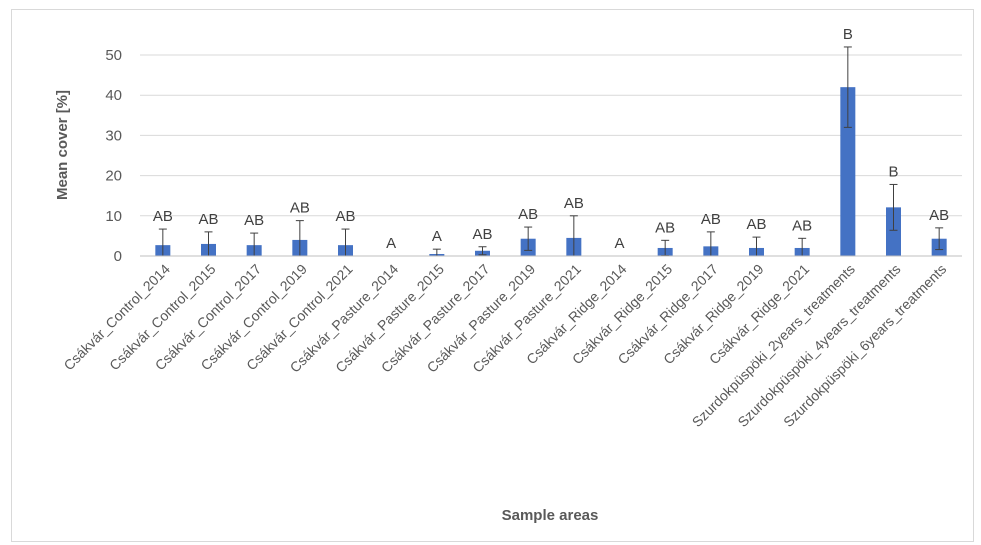 This screenshot has width=981, height=545. What do you see at coordinates (773, 345) in the screenshot?
I see `x-tick-label: Szurdokpüspöki_2years_treatments` at bounding box center [773, 345].